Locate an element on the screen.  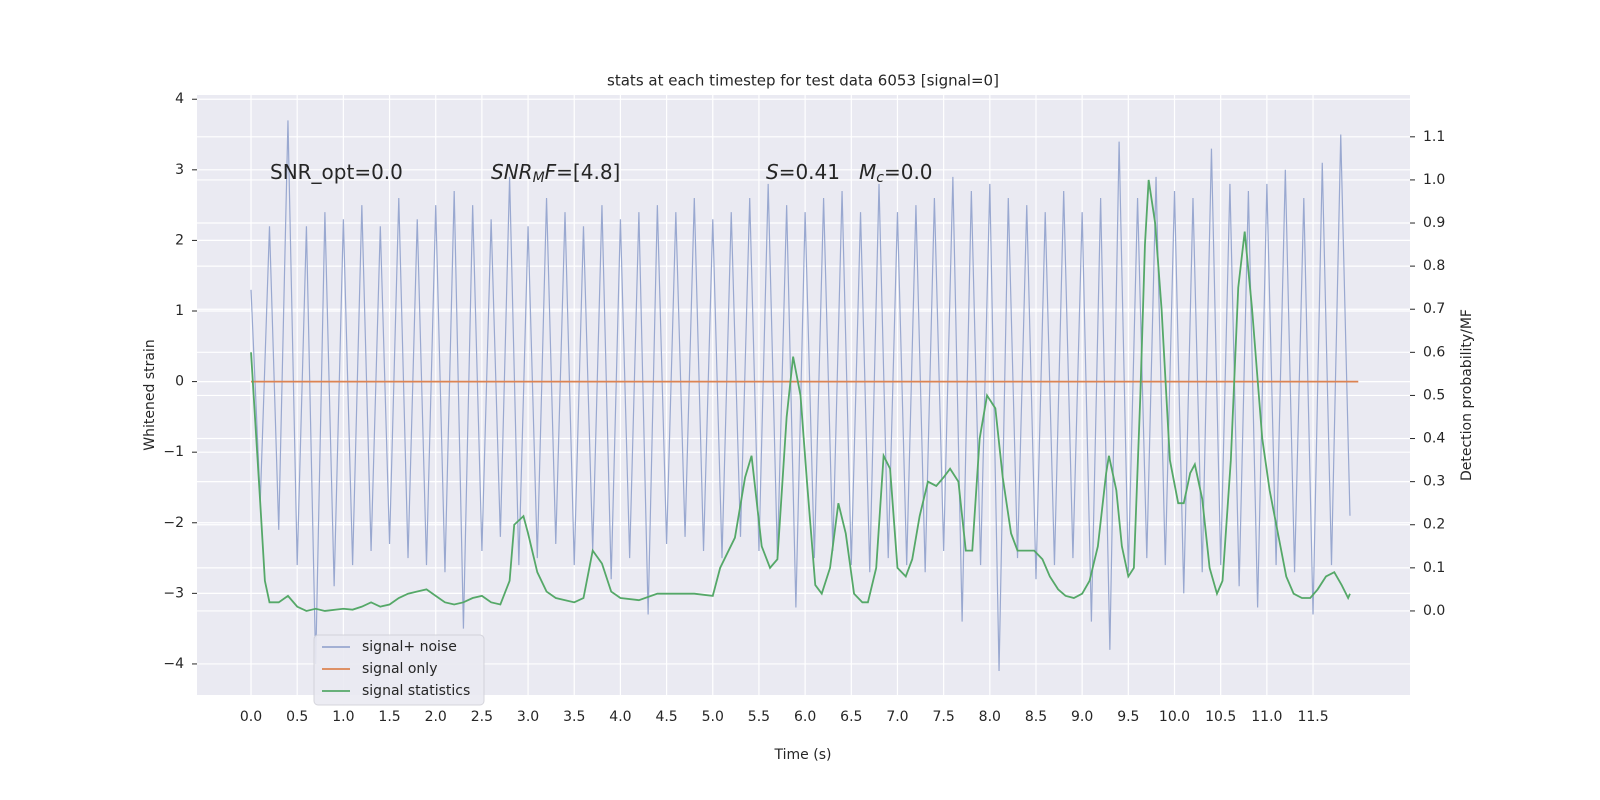
y-tick-label: −1 is located at coordinates (173, 452).